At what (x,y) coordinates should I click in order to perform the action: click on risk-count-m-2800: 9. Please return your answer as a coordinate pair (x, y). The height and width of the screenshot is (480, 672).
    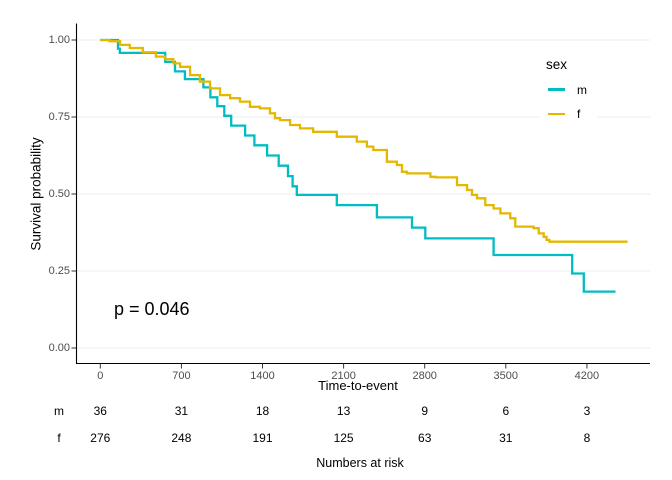
    Looking at the image, I should click on (425, 411).